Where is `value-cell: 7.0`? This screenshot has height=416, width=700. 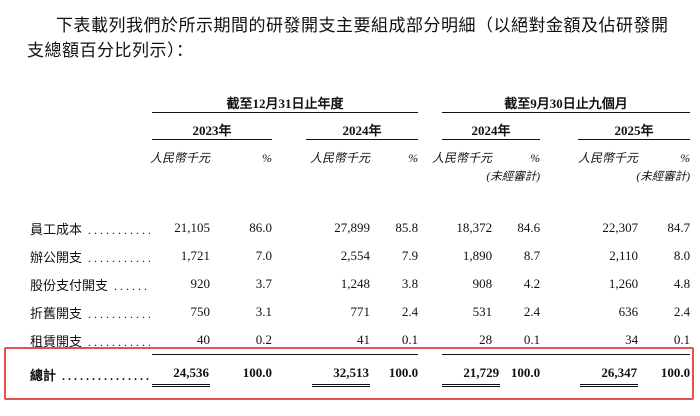
value-cell: 7.0 is located at coordinates (263, 255).